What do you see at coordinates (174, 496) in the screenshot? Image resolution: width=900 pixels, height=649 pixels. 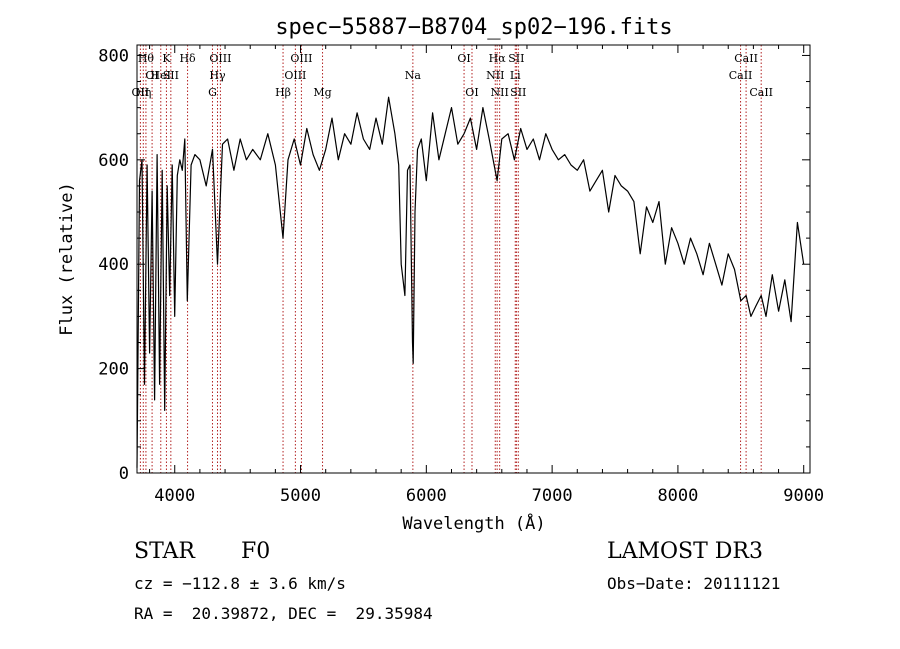 I see `x-tick-label-0: 4000` at bounding box center [174, 496].